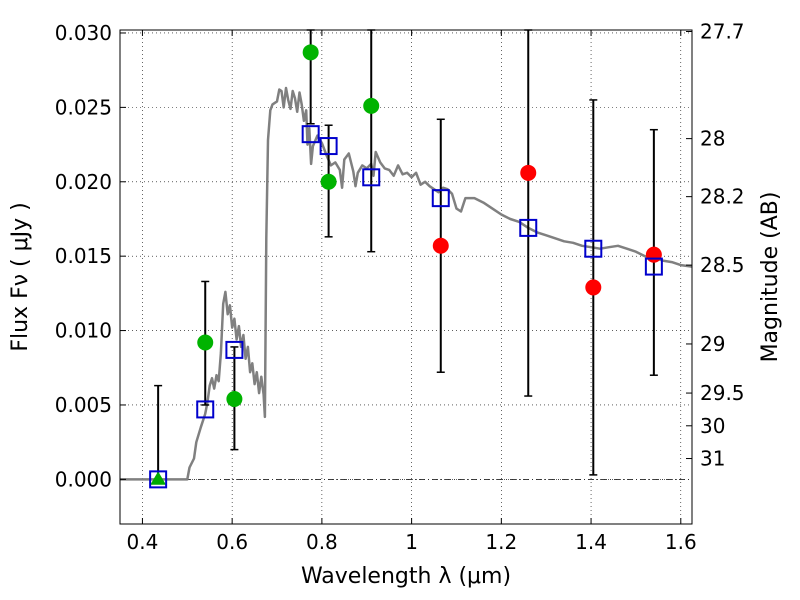 The image size is (800, 600). Describe the element at coordinates (591, 542) in the screenshot. I see `x-tick-label: 1.4` at that location.